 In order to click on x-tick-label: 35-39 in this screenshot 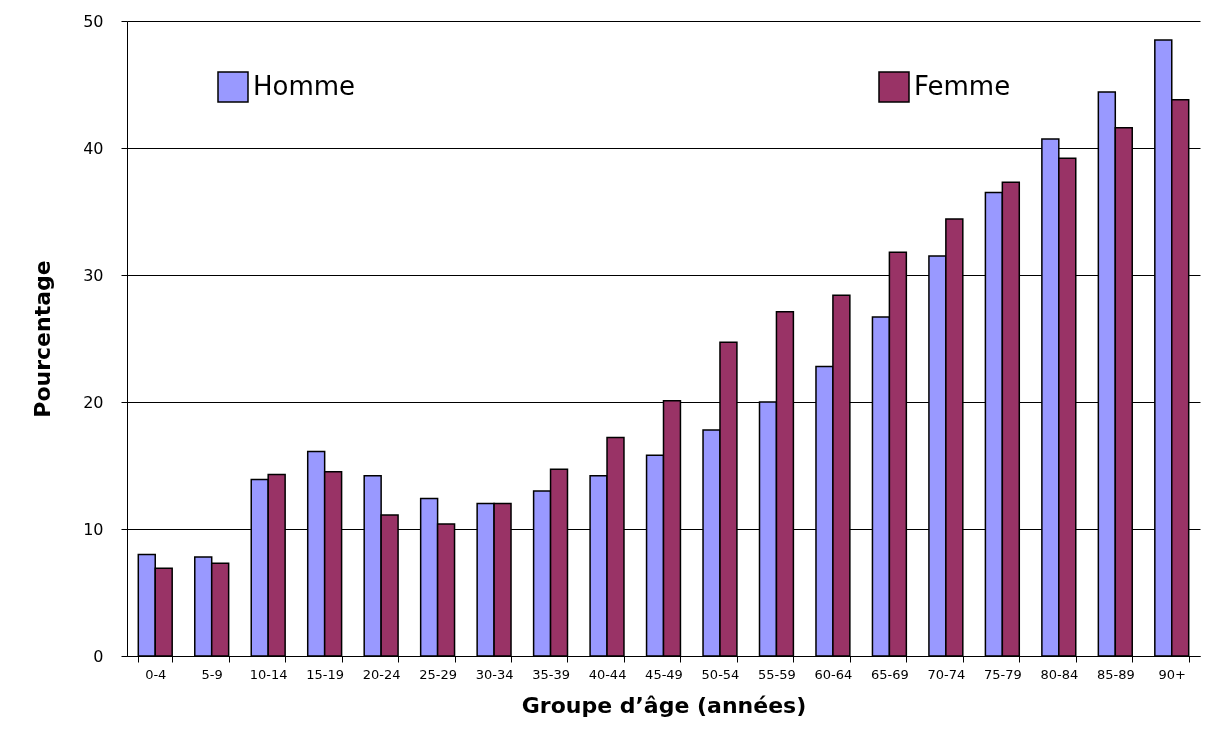, I will do `click(551, 674)`.